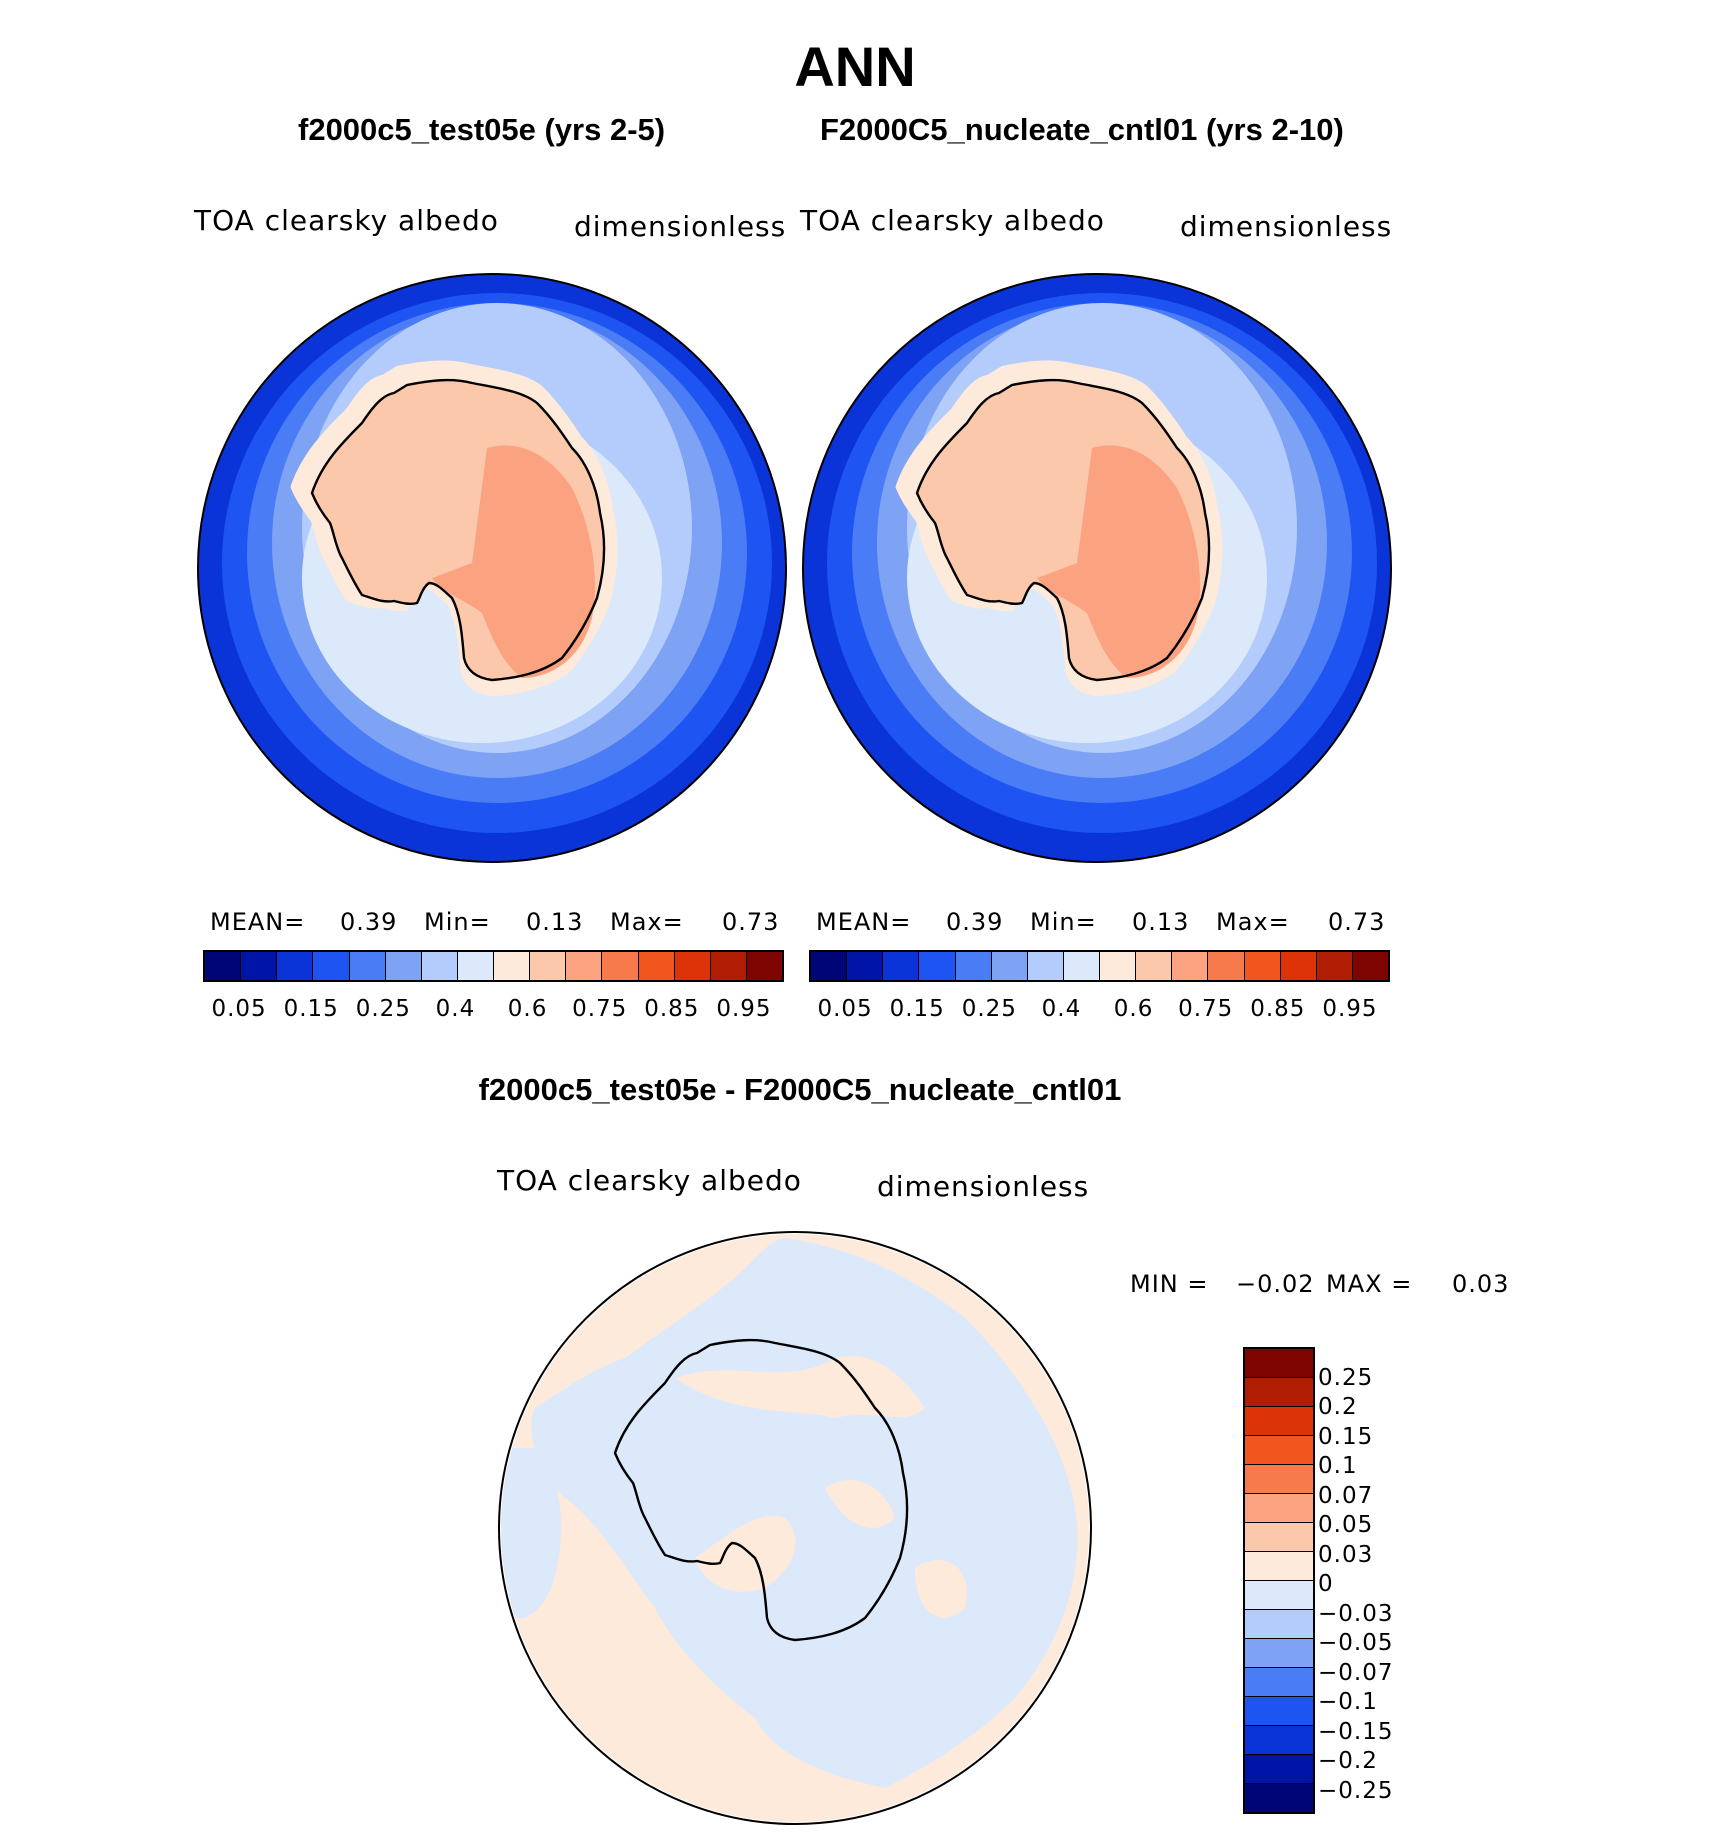  I want to click on diff-min-value: −0.02, so click(1275, 1284).